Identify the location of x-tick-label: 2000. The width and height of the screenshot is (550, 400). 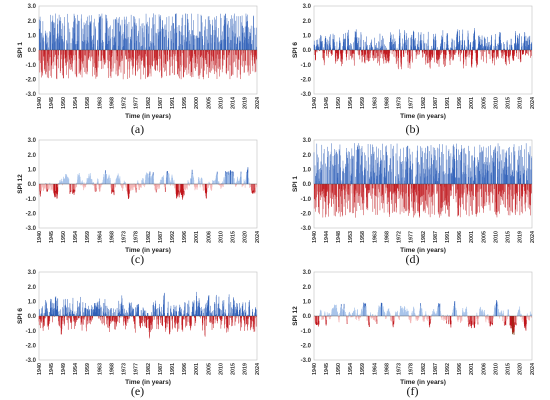
(197, 103).